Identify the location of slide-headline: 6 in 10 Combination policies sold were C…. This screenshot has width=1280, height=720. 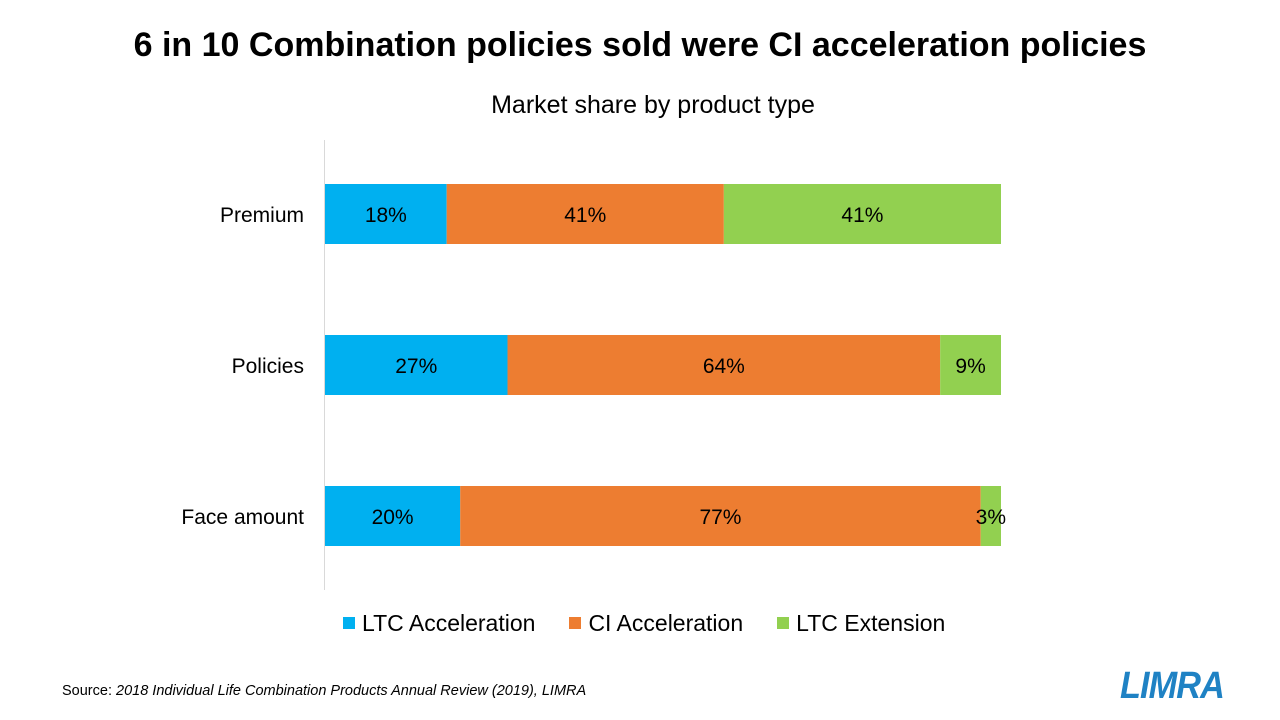
(640, 45).